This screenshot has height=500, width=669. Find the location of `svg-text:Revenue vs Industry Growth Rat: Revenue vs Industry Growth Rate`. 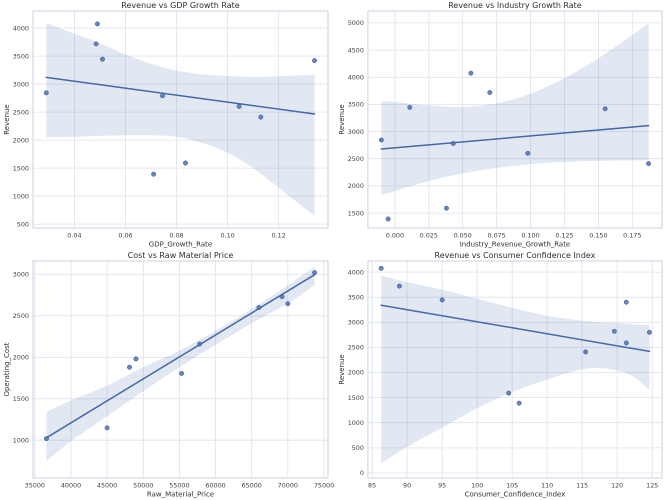

svg-text:Revenue vs Industry Growth Rat: Revenue vs Industry Growth Rate is located at coordinates (514, 5).